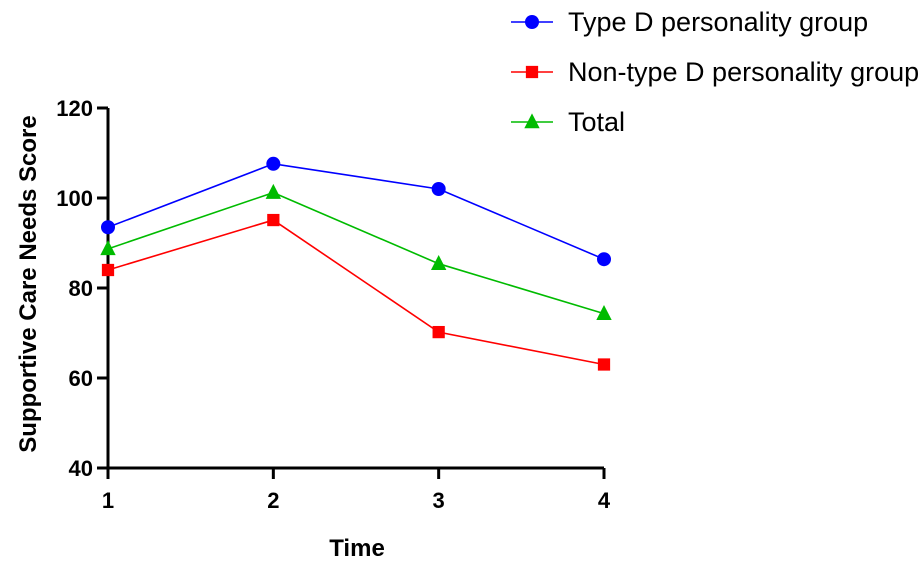 The width and height of the screenshot is (922, 563). What do you see at coordinates (28, 283) in the screenshot?
I see `y-axis-title: Supportive Care Needs Score` at bounding box center [28, 283].